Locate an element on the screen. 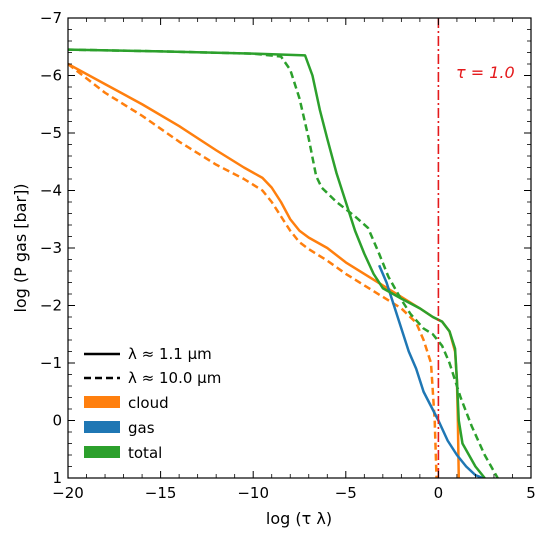 This screenshot has width=548, height=537. legend-label-dashed: λ ≈ 10.0 μm is located at coordinates (174, 378).